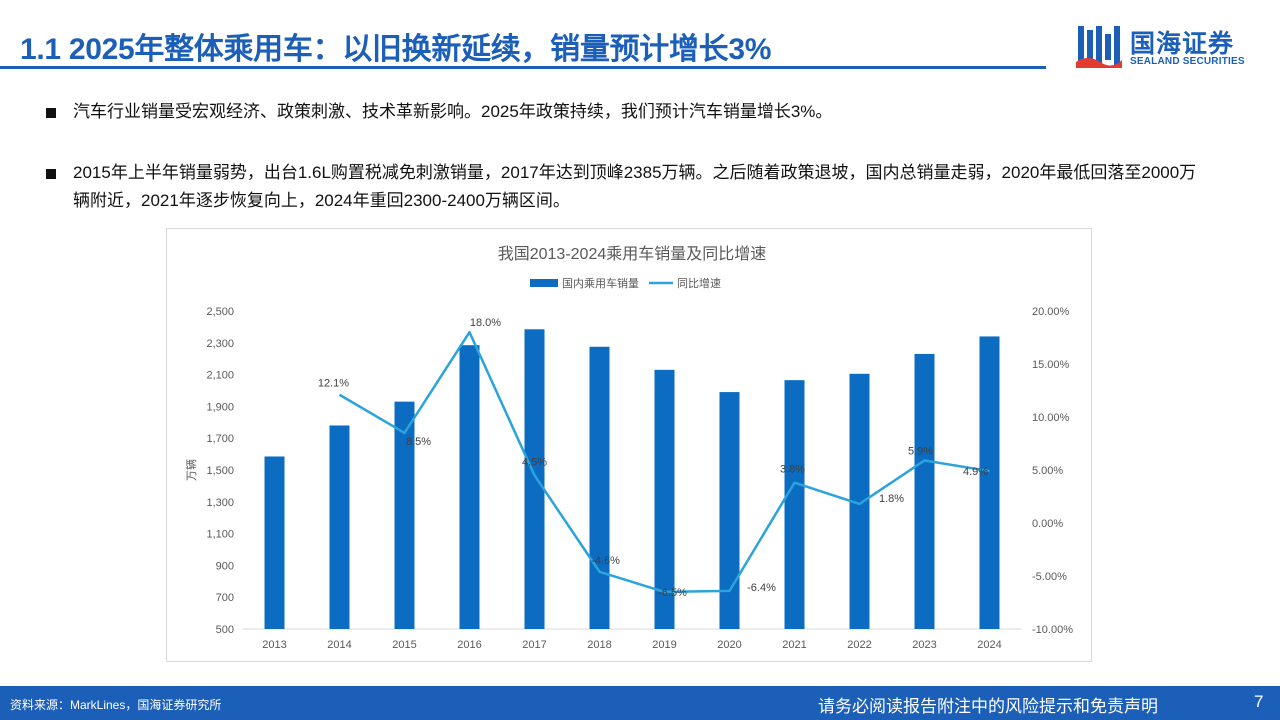 This screenshot has width=1280, height=720. I want to click on y-tick-label: 1,100, so click(220, 535).